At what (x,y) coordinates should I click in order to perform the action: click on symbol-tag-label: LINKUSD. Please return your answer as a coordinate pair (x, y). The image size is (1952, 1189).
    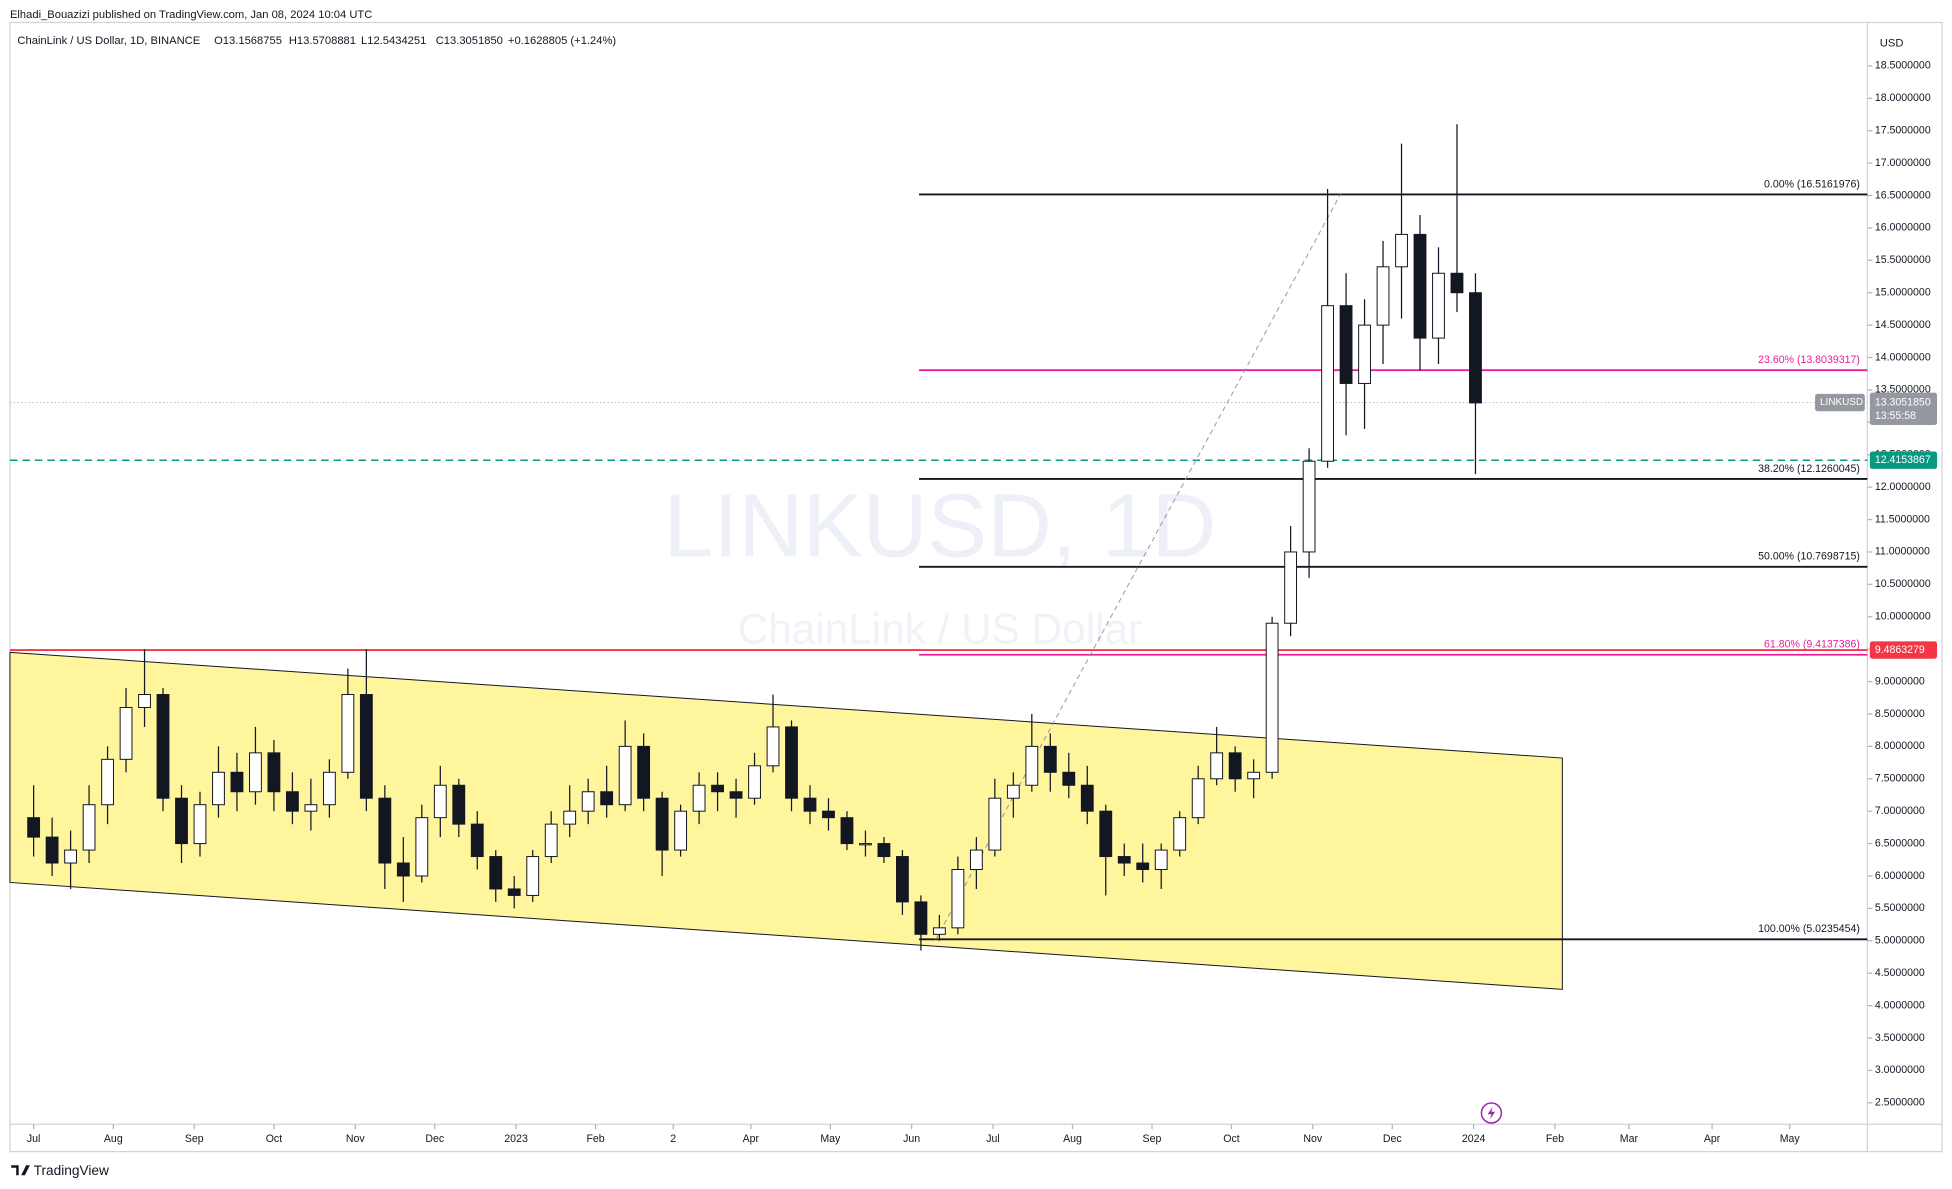
    Looking at the image, I should click on (1841, 402).